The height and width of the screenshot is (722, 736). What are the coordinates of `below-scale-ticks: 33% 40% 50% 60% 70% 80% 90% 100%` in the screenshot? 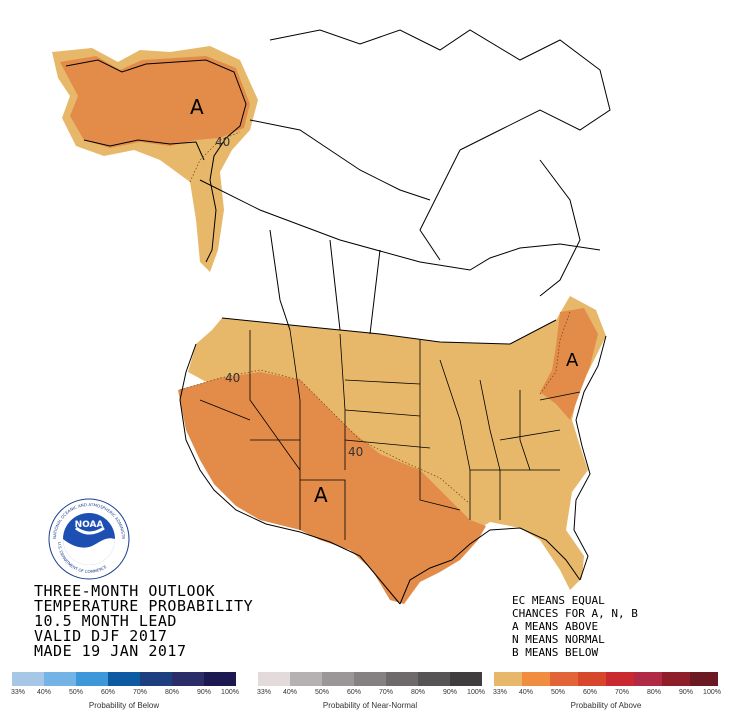 It's located at (124, 694).